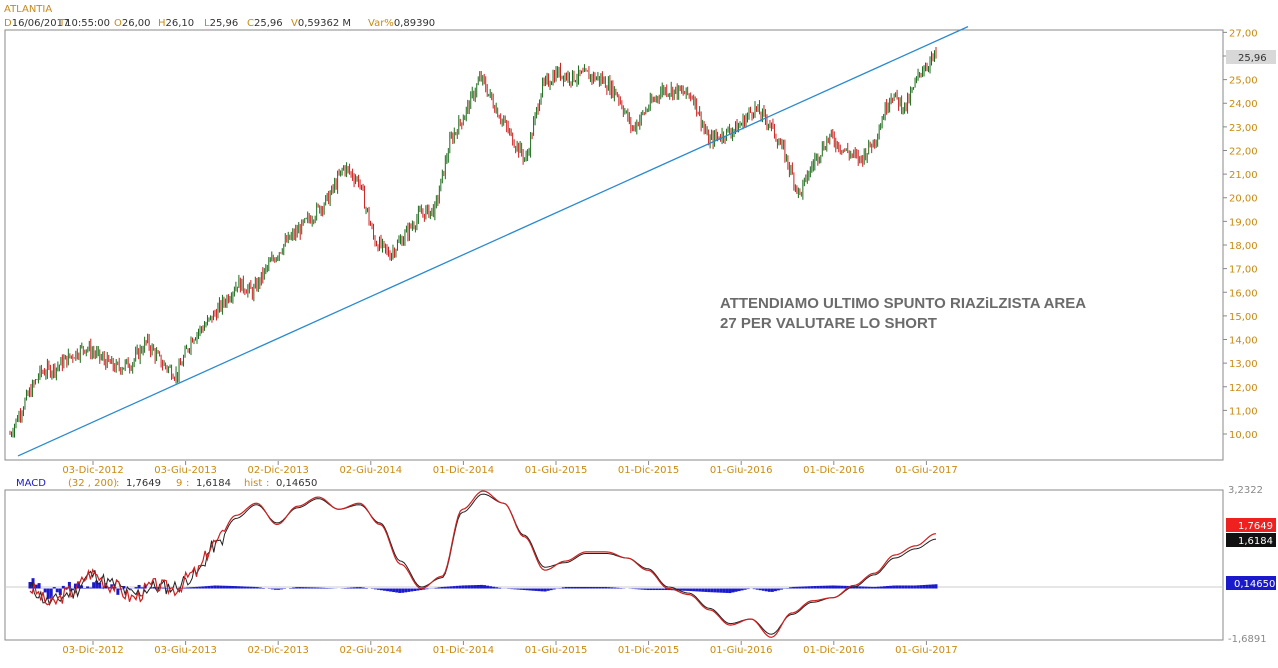 The width and height of the screenshot is (1278, 668). I want to click on header-field-3: H26,10, so click(176, 23).